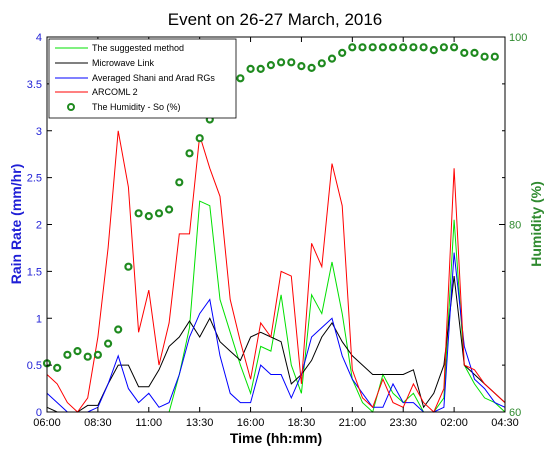  Describe the element at coordinates (276, 438) in the screenshot. I see `x-axis-label: Time (hh:mm)` at that location.